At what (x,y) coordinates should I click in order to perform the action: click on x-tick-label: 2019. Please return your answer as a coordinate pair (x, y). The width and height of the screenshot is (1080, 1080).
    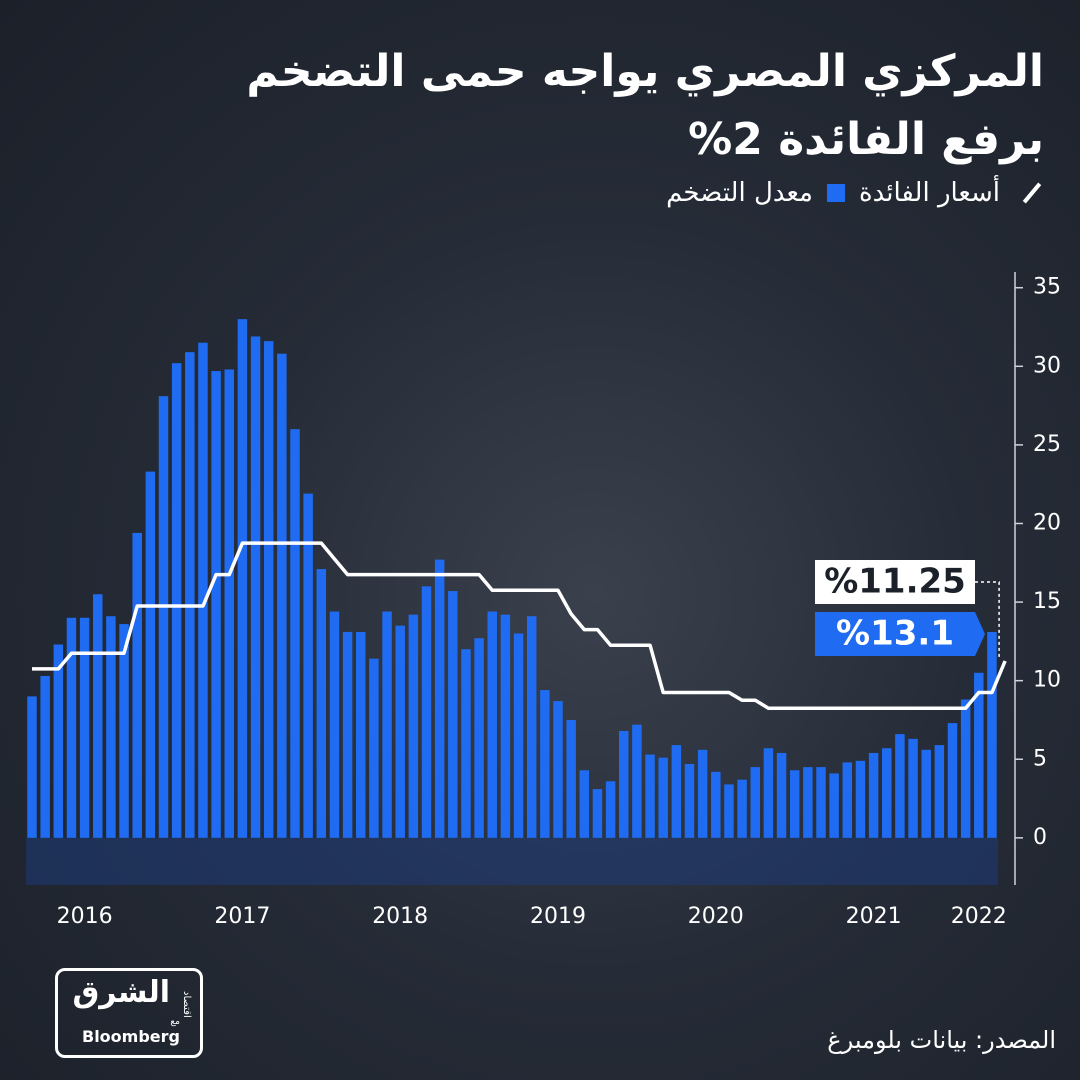
    Looking at the image, I should click on (558, 916).